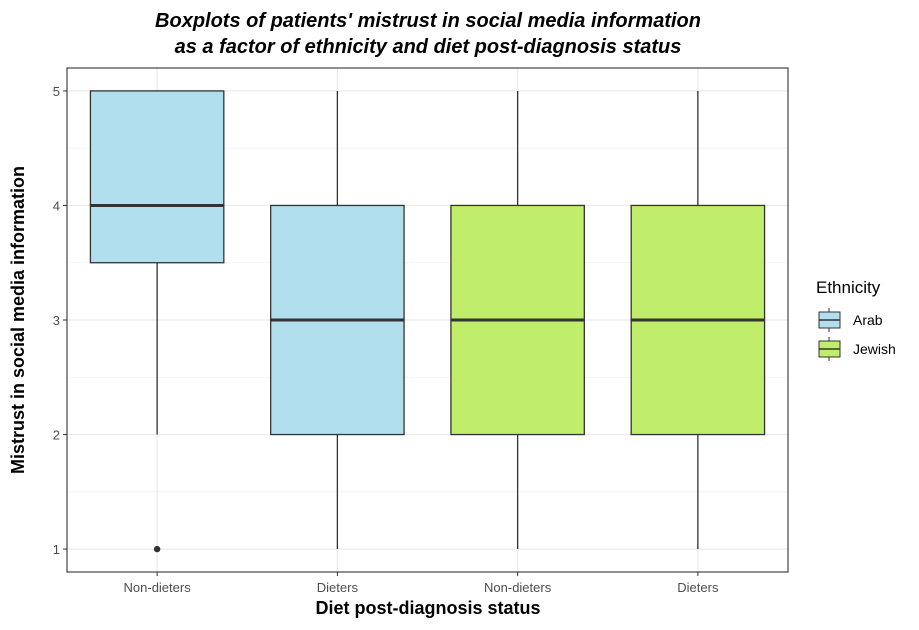 Image resolution: width=919 pixels, height=630 pixels. Describe the element at coordinates (157, 177) in the screenshot. I see `box-arab` at that location.